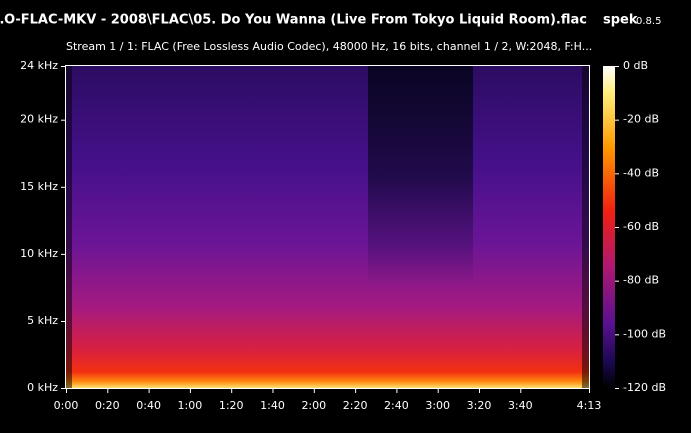 The width and height of the screenshot is (691, 433). I want to click on frequency-label: 10 kHz, so click(39, 253).